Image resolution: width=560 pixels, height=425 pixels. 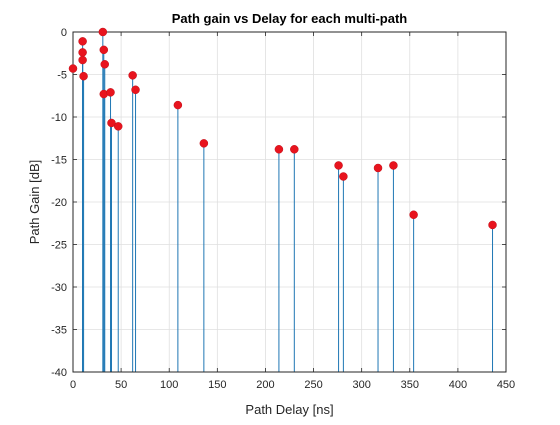 What do you see at coordinates (59, 288) in the screenshot?
I see `y-tick-label: -30` at bounding box center [59, 288].